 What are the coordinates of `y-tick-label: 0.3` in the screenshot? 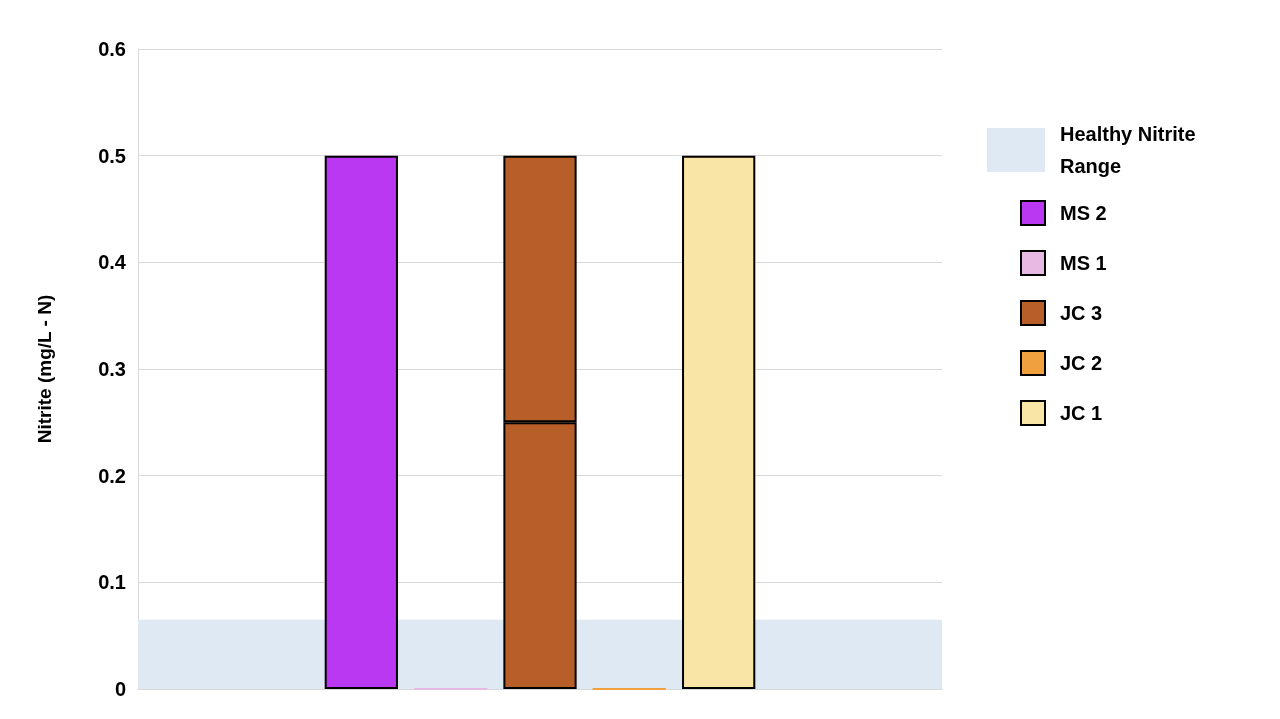 It's located at (112, 369).